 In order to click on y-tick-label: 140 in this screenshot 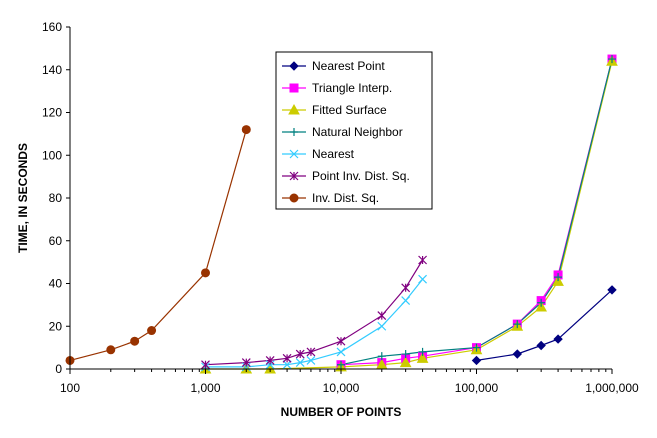, I will do `click(52, 70)`.